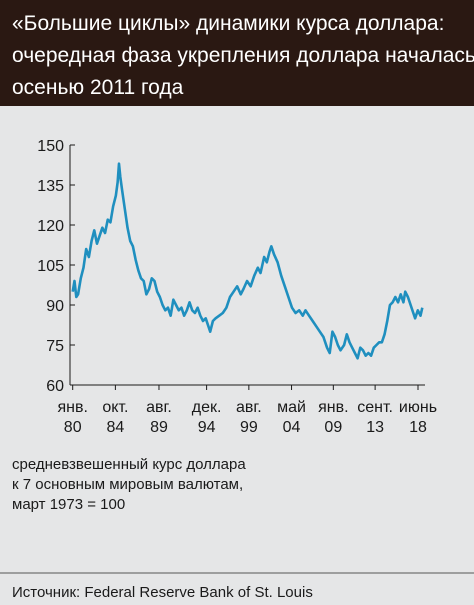  I want to click on x-tick-label: авг. 89, so click(159, 417).